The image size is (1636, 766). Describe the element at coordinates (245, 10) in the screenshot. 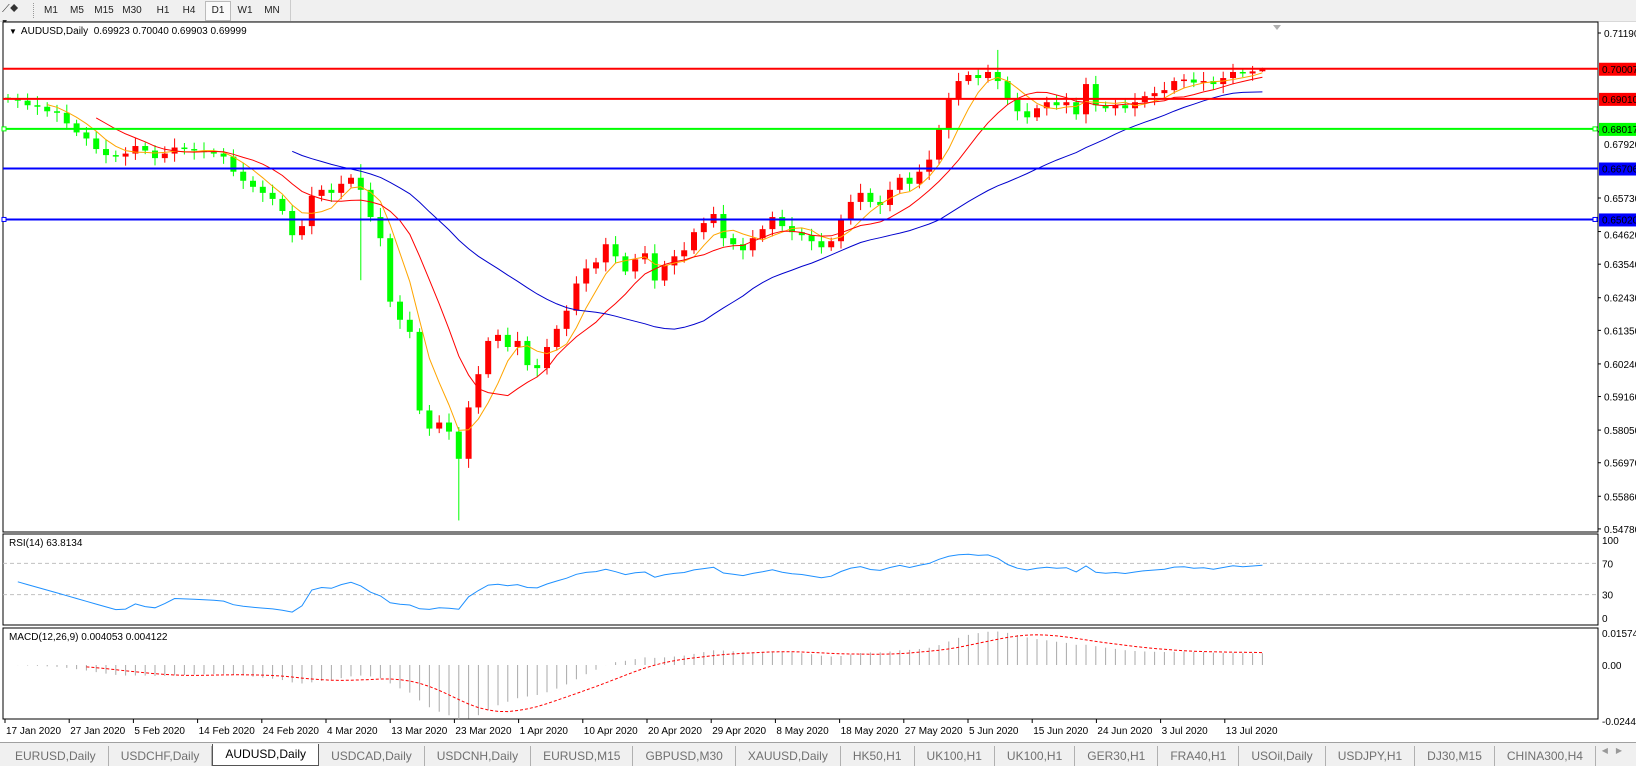

I see `timeframe-w1-button: W1` at that location.